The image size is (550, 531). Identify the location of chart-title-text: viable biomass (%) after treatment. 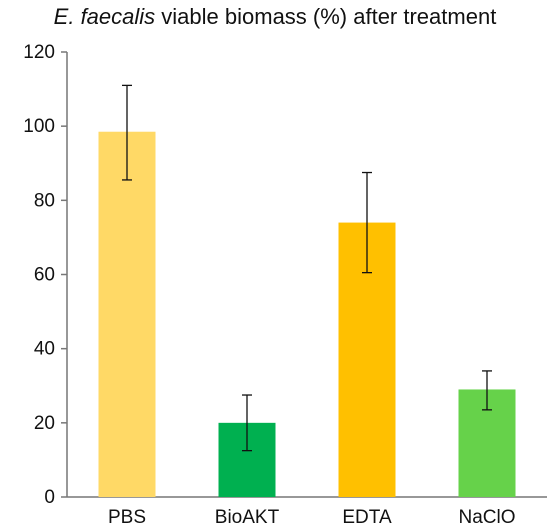
(326, 16).